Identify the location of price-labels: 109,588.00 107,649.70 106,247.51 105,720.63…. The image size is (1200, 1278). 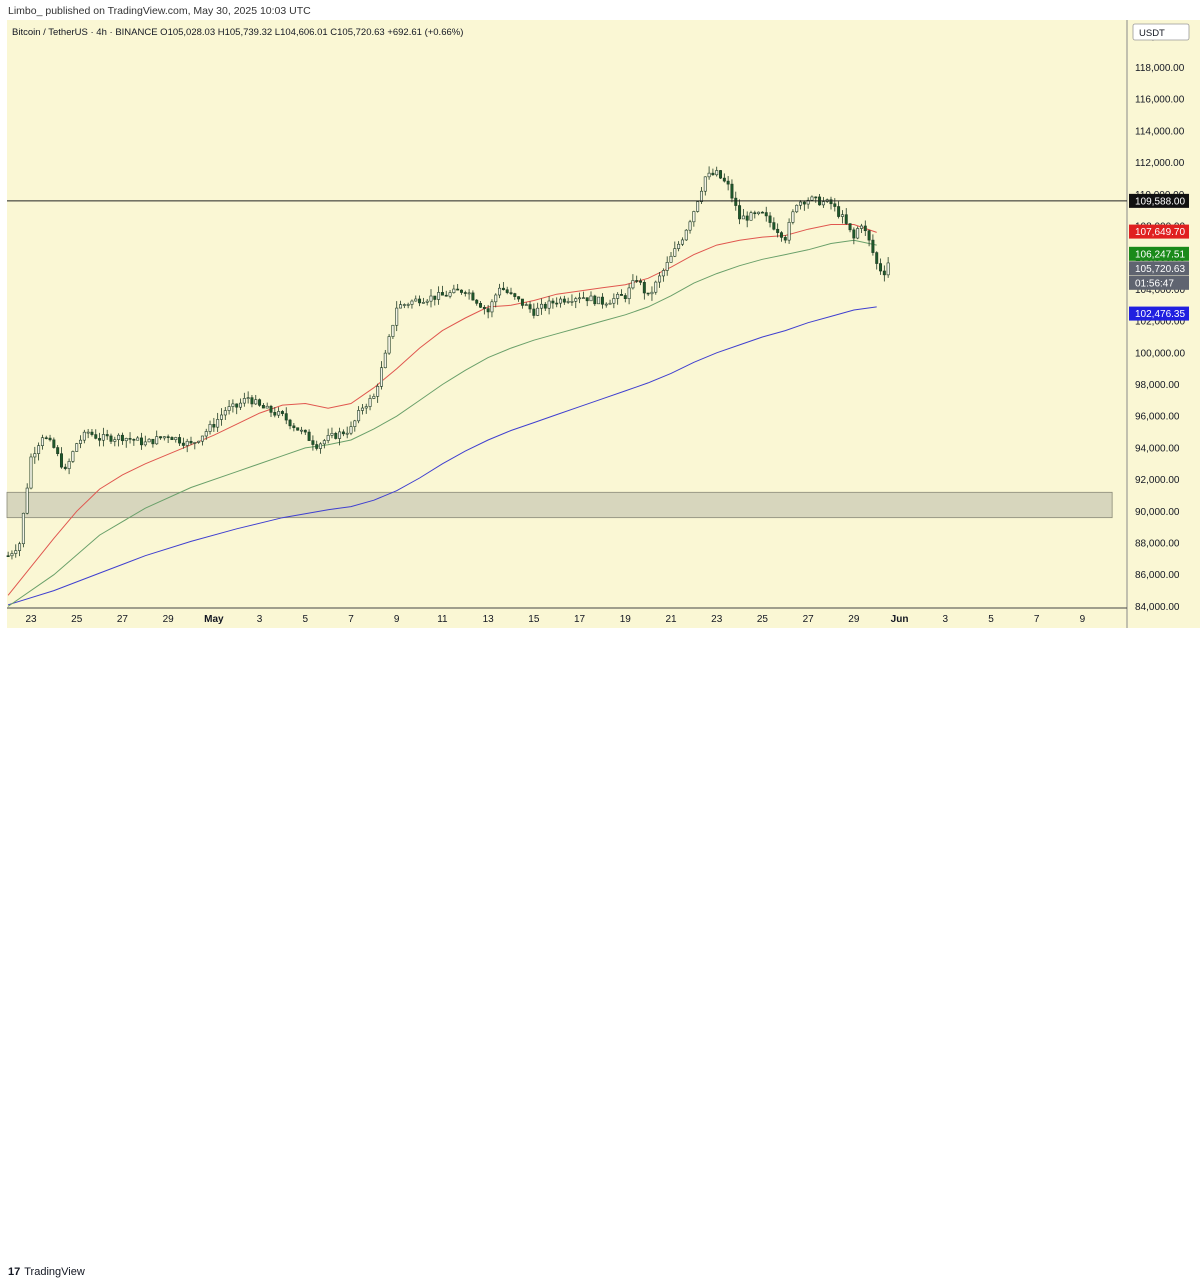
(1159, 257).